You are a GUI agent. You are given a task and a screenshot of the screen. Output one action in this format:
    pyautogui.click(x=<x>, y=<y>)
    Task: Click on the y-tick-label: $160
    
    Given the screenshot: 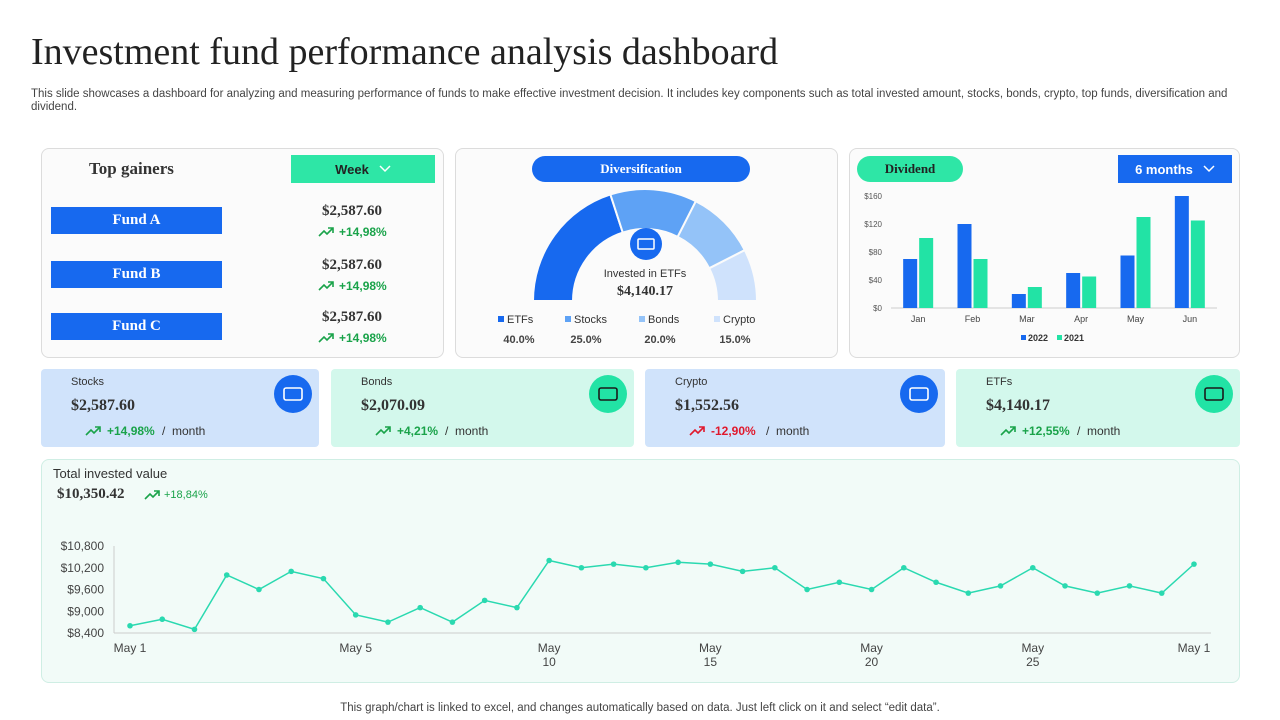 What is the action you would take?
    pyautogui.click(x=873, y=196)
    